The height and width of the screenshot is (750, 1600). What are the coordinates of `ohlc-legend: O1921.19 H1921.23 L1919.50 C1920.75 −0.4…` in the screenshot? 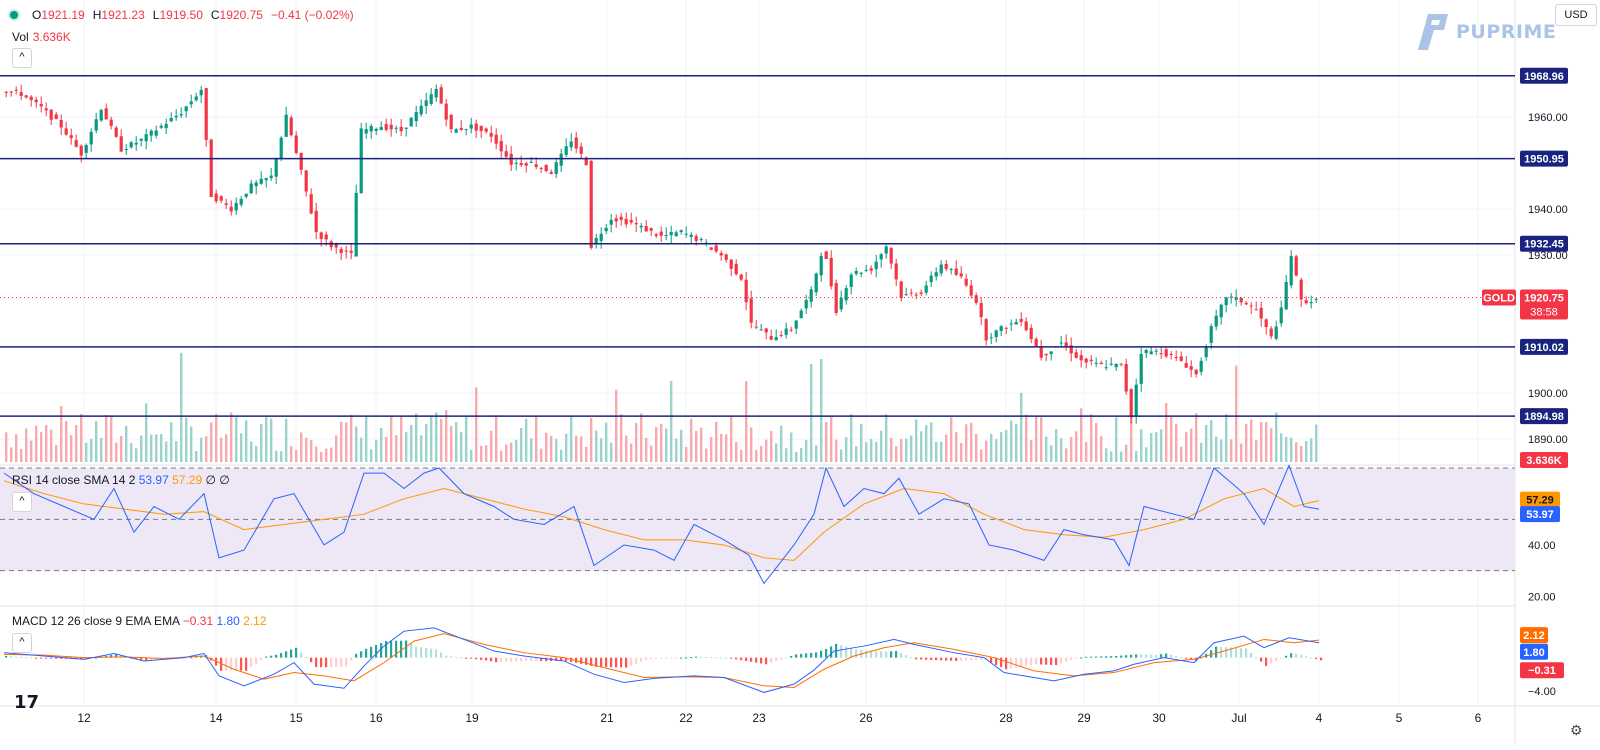 It's located at (181, 15).